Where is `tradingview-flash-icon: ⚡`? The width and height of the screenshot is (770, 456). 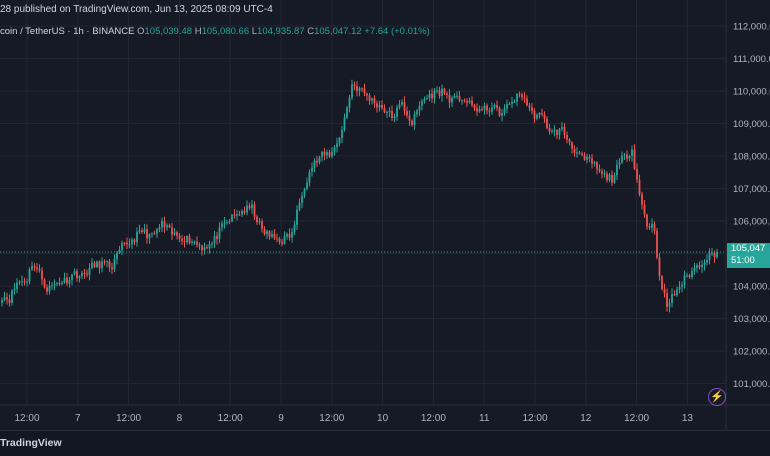
tradingview-flash-icon: ⚡ is located at coordinates (717, 397).